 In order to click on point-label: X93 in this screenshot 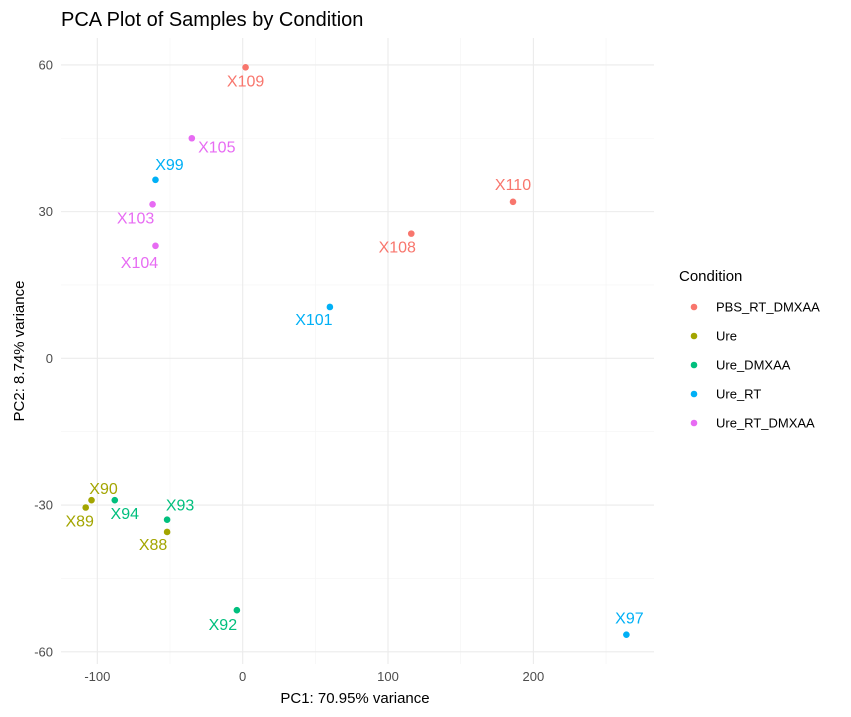, I will do `click(180, 506)`.